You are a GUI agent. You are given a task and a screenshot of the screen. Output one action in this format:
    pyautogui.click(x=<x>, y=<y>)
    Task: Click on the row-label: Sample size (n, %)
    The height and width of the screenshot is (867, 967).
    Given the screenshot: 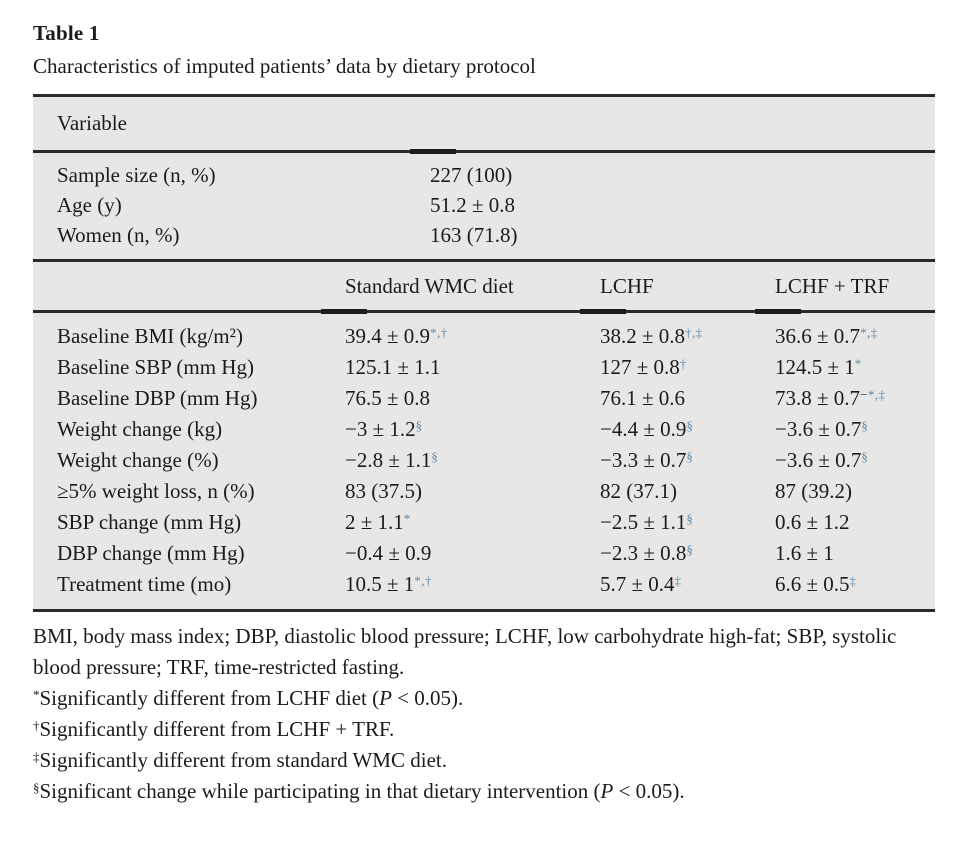 What is the action you would take?
    pyautogui.click(x=136, y=175)
    